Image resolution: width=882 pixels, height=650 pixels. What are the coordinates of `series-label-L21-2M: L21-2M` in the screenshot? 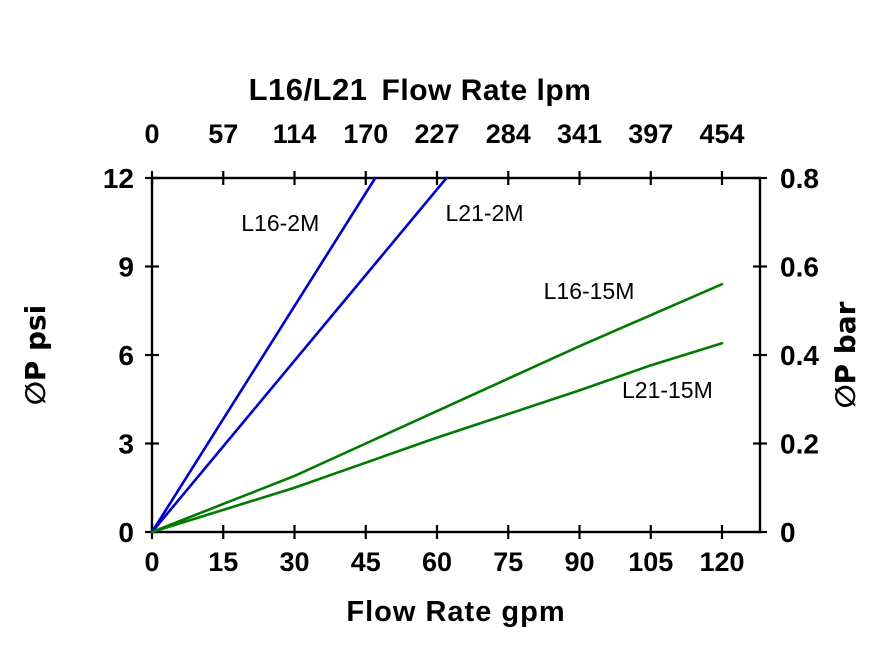 It's located at (485, 213).